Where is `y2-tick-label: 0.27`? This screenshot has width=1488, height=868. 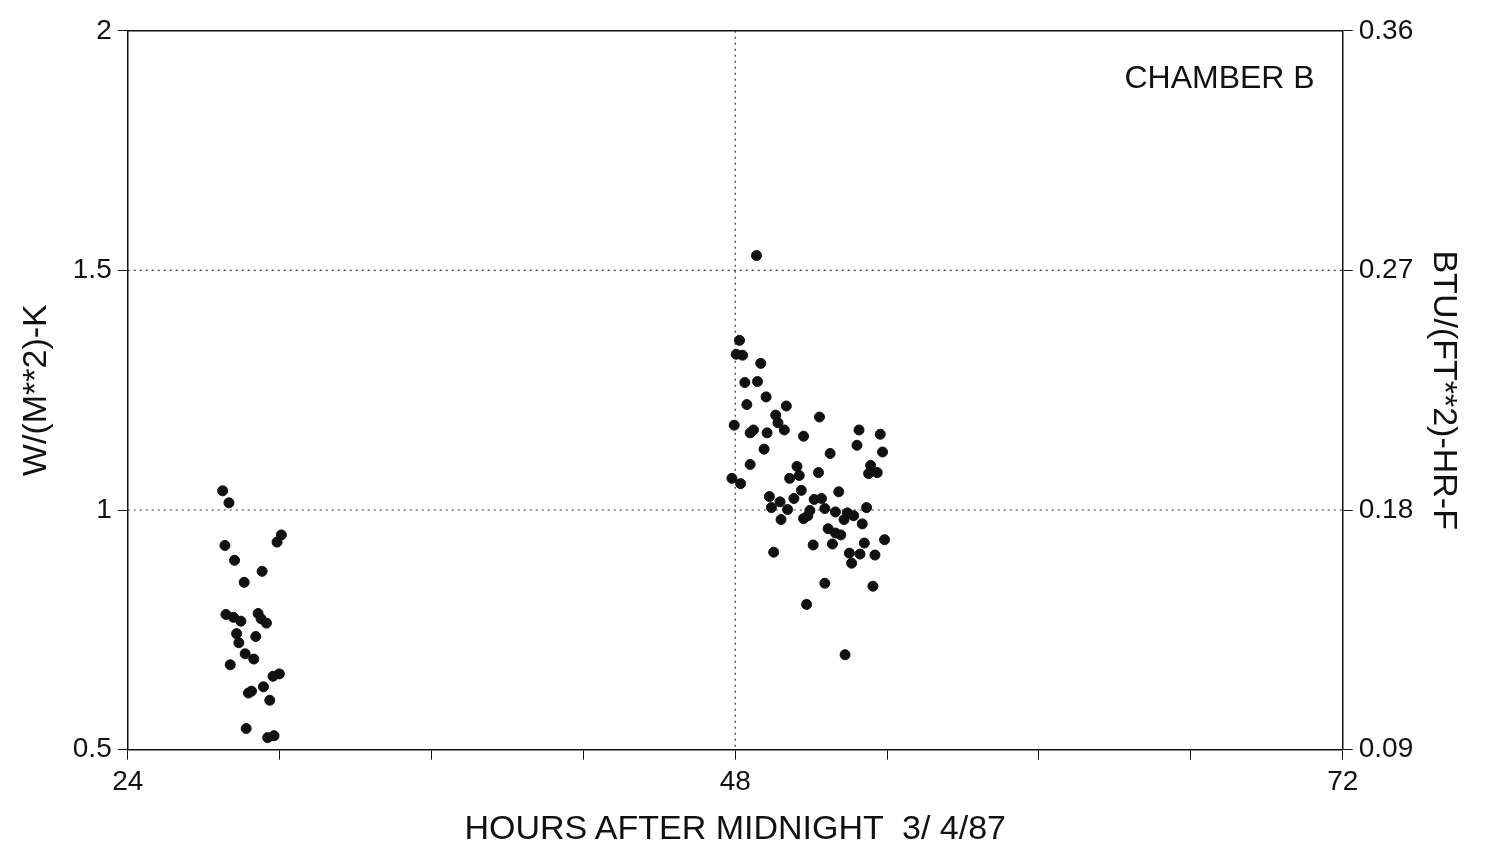 y2-tick-label: 0.27 is located at coordinates (1386, 269).